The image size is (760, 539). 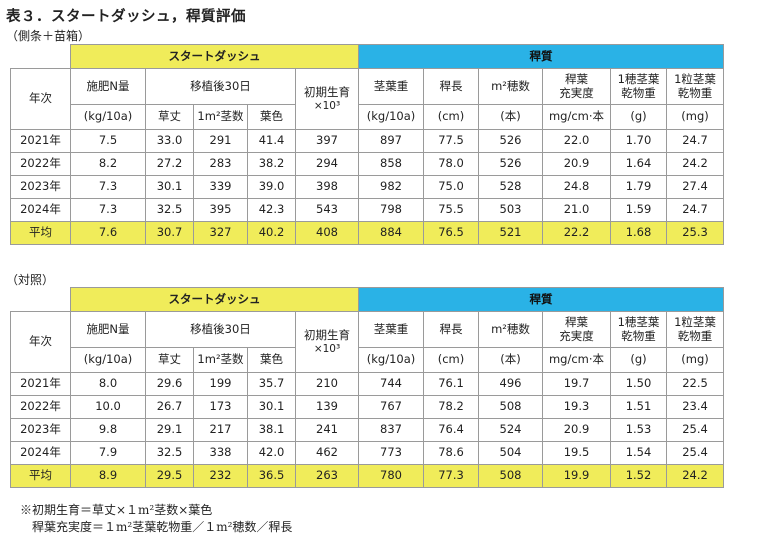 I want to click on section1-caption: （側条＋苗箱）, so click(x=48, y=36).